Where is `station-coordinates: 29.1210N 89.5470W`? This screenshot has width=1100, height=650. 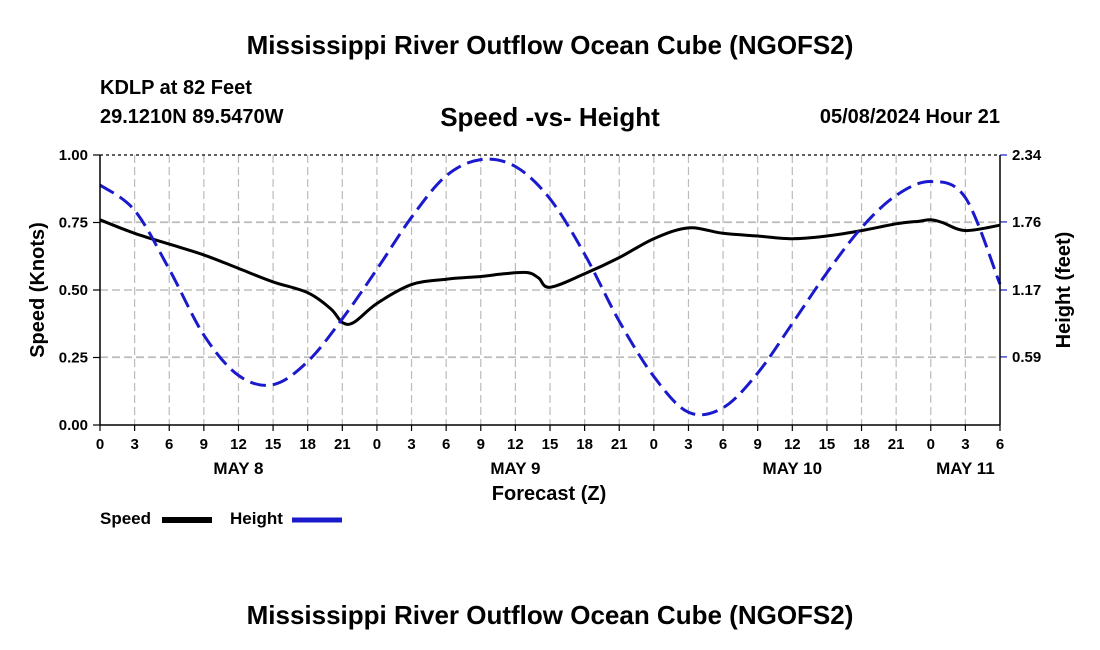 station-coordinates: 29.1210N 89.5470W is located at coordinates (192, 117).